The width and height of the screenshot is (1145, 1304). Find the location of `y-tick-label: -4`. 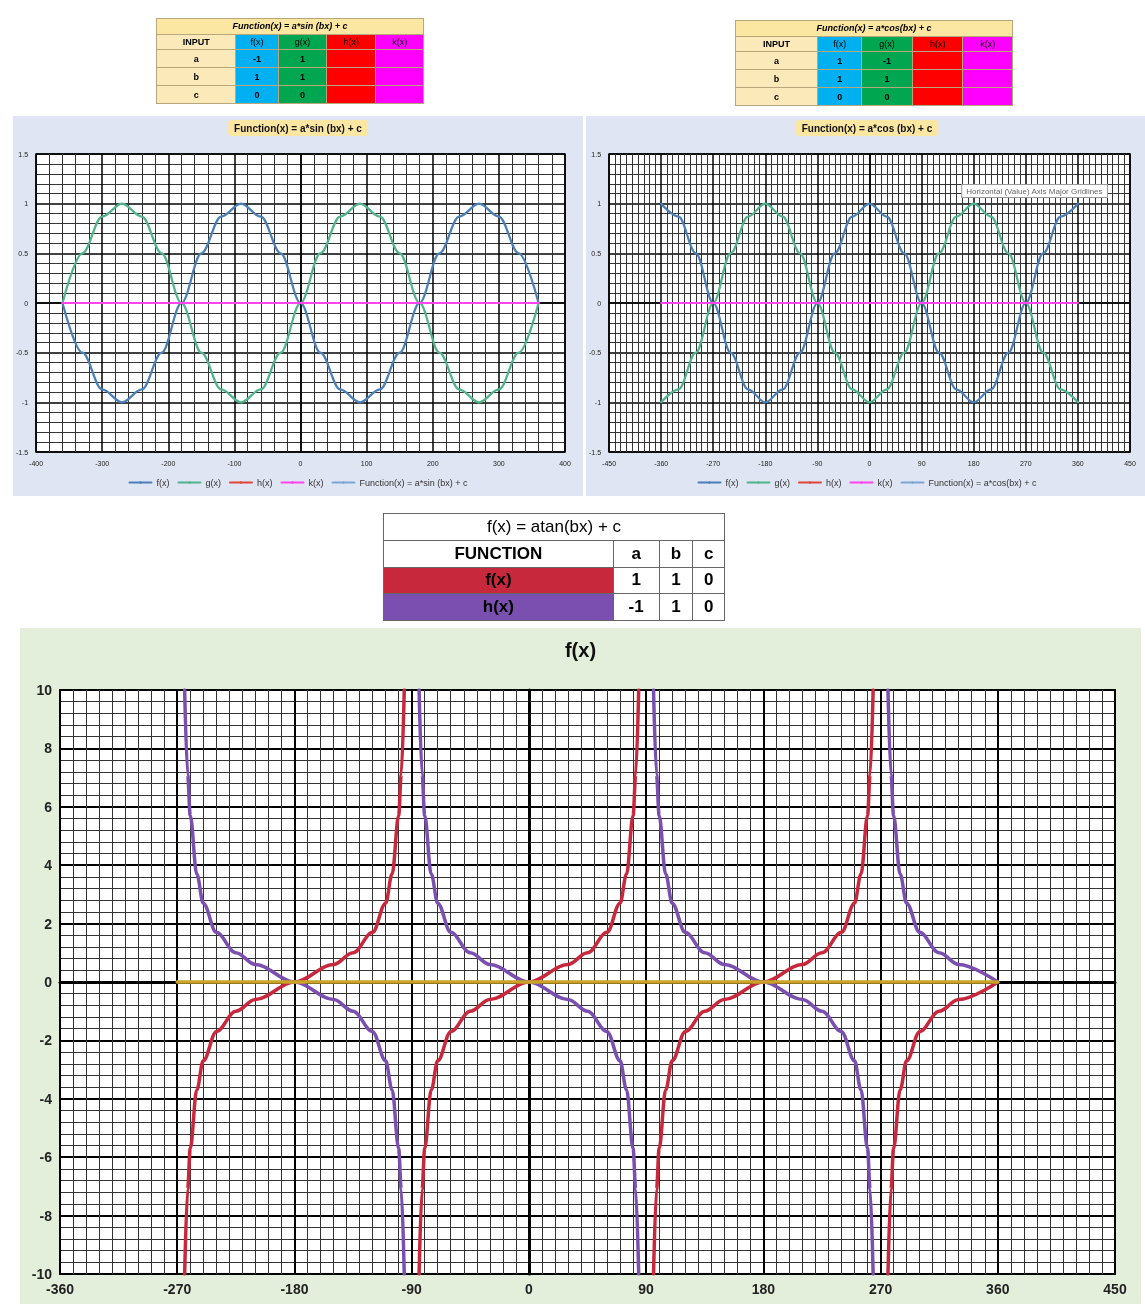

y-tick-label: -4 is located at coordinates (46, 1098).